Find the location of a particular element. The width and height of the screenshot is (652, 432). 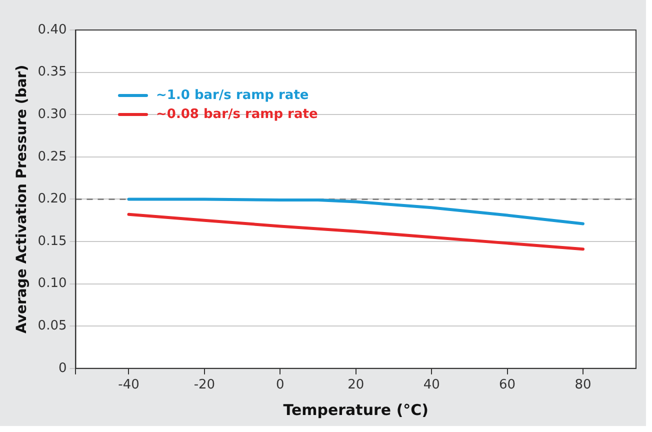

x-tick-label: -40 is located at coordinates (129, 385).